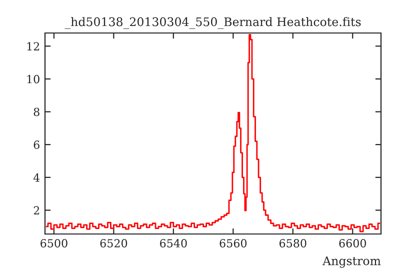 This screenshot has width=400, height=280. I want to click on x-tick-label: 6560, so click(233, 243).